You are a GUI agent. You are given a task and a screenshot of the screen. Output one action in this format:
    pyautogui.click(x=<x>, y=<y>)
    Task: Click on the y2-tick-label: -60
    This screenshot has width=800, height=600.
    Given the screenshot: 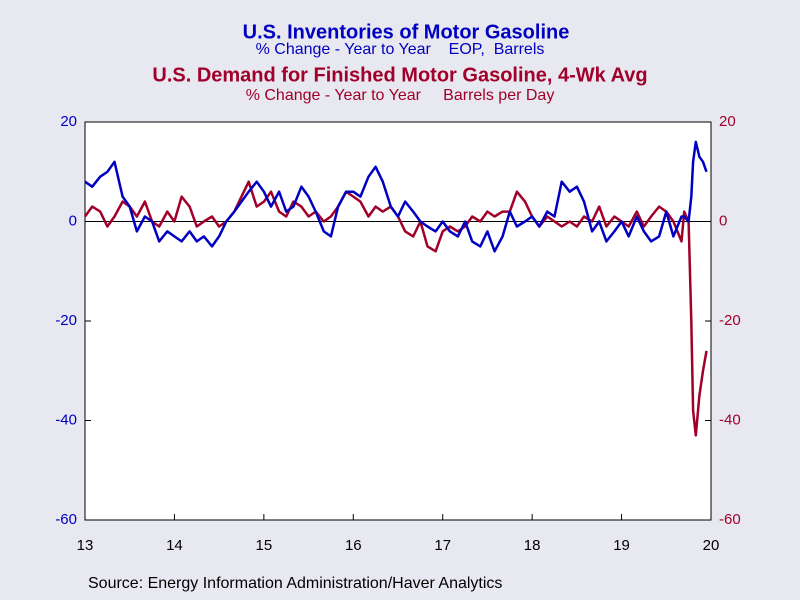 What is the action you would take?
    pyautogui.click(x=730, y=519)
    